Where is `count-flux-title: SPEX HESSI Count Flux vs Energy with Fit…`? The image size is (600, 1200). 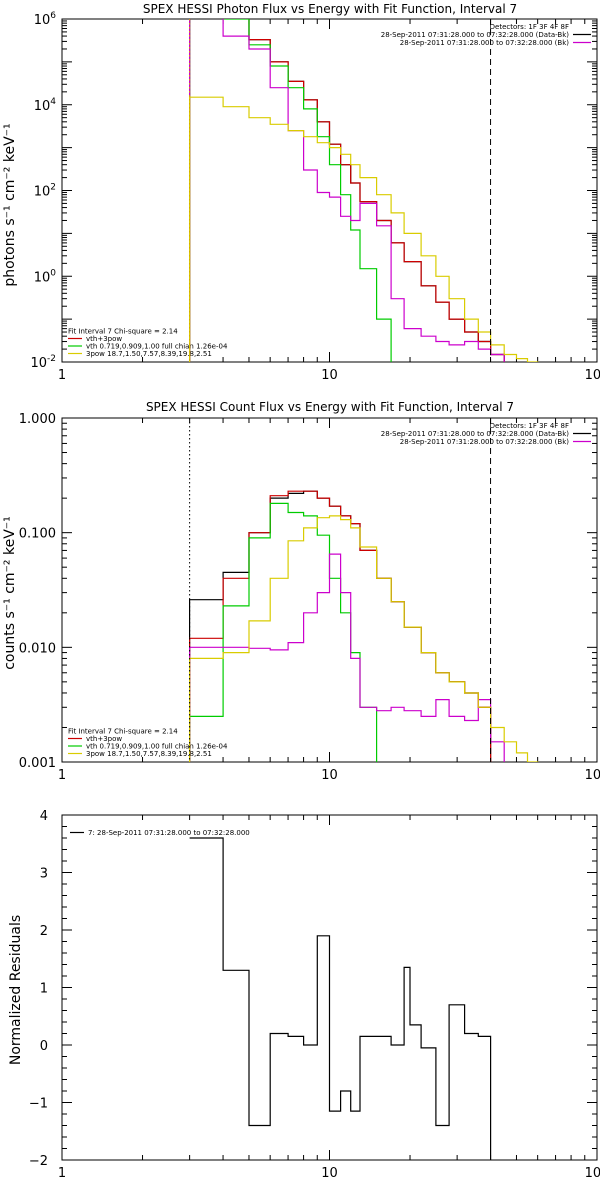 count-flux-title: SPEX HESSI Count Flux vs Energy with Fit… is located at coordinates (330, 407).